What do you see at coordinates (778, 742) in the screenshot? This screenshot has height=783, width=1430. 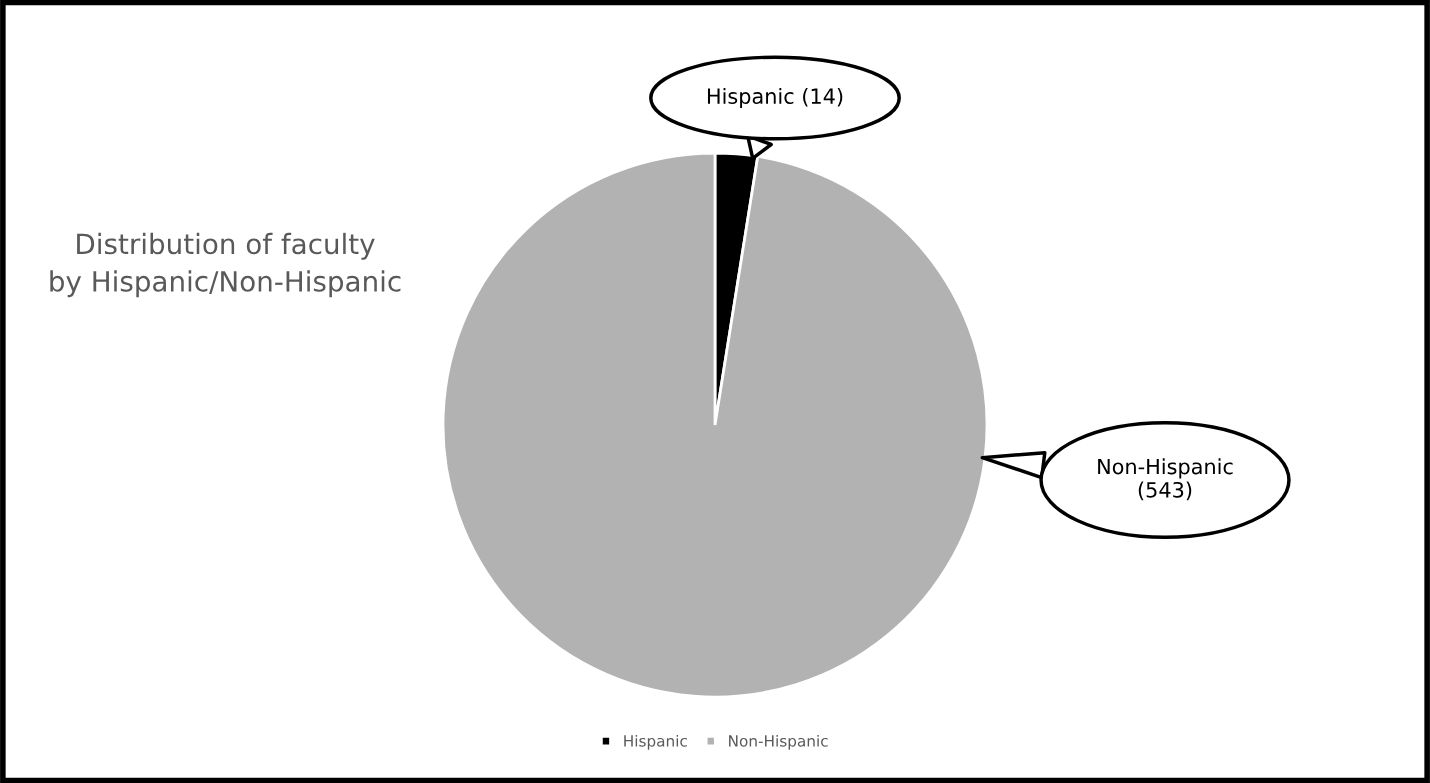 I see `legend-label: Non-Hispanic` at bounding box center [778, 742].